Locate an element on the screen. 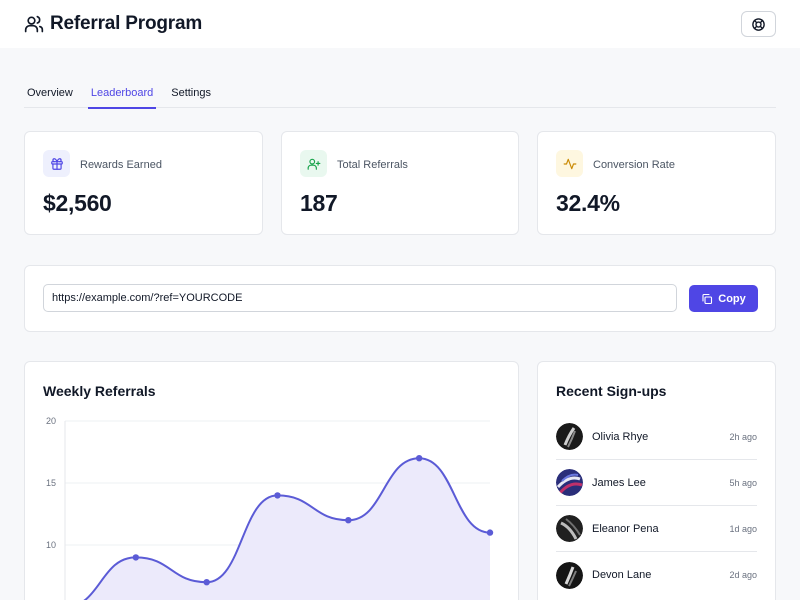 Image resolution: width=800 pixels, height=600 pixels. activity-icon is located at coordinates (569, 163).